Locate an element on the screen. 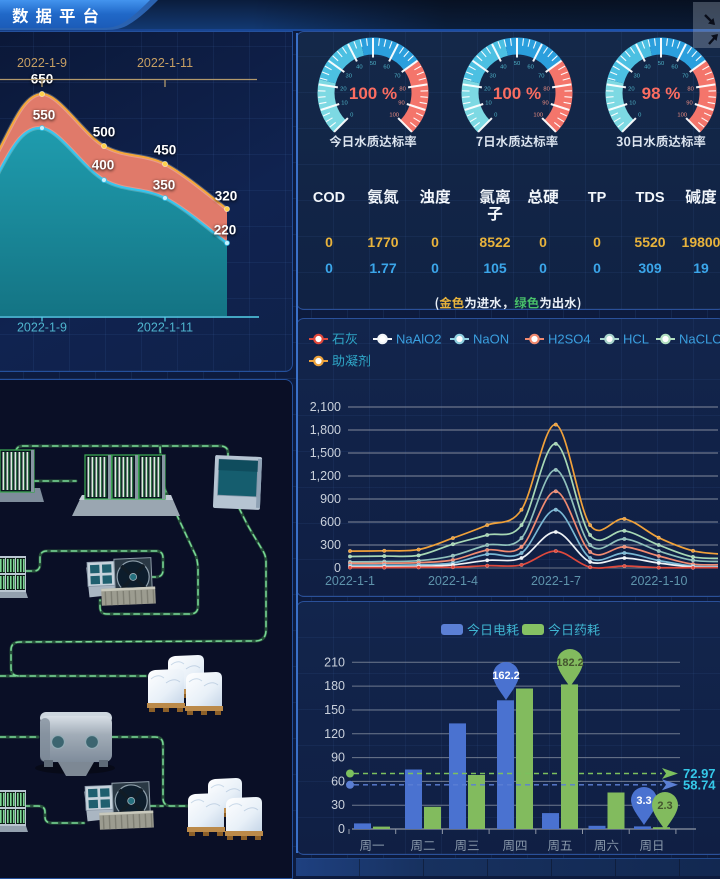 The width and height of the screenshot is (720, 879). svg-text: 450 is located at coordinates (165, 150).